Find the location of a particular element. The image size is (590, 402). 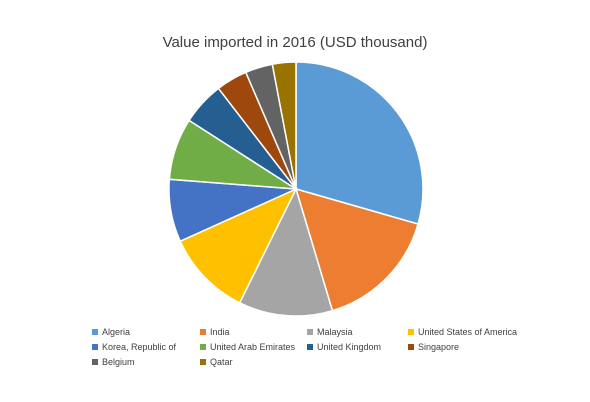

legend-item-singapore: Singapore is located at coordinates (433, 347).